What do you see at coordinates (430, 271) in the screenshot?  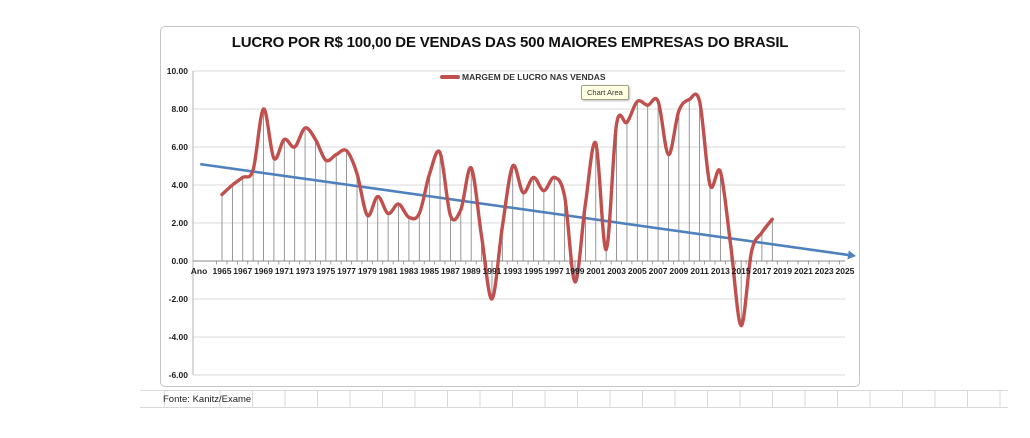 I see `x-axis-label: 1985` at bounding box center [430, 271].